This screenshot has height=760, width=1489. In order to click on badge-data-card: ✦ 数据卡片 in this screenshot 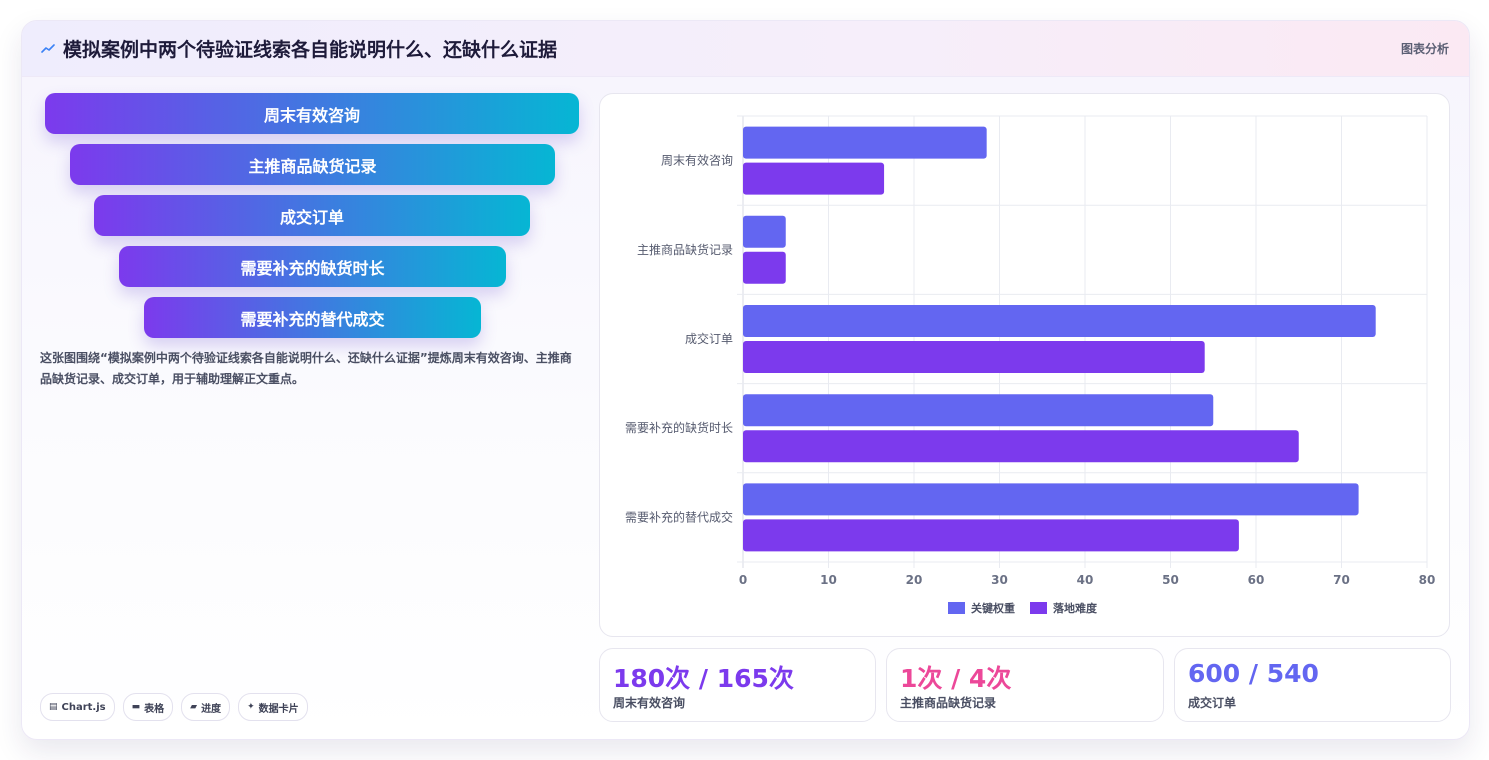, I will do `click(273, 707)`.